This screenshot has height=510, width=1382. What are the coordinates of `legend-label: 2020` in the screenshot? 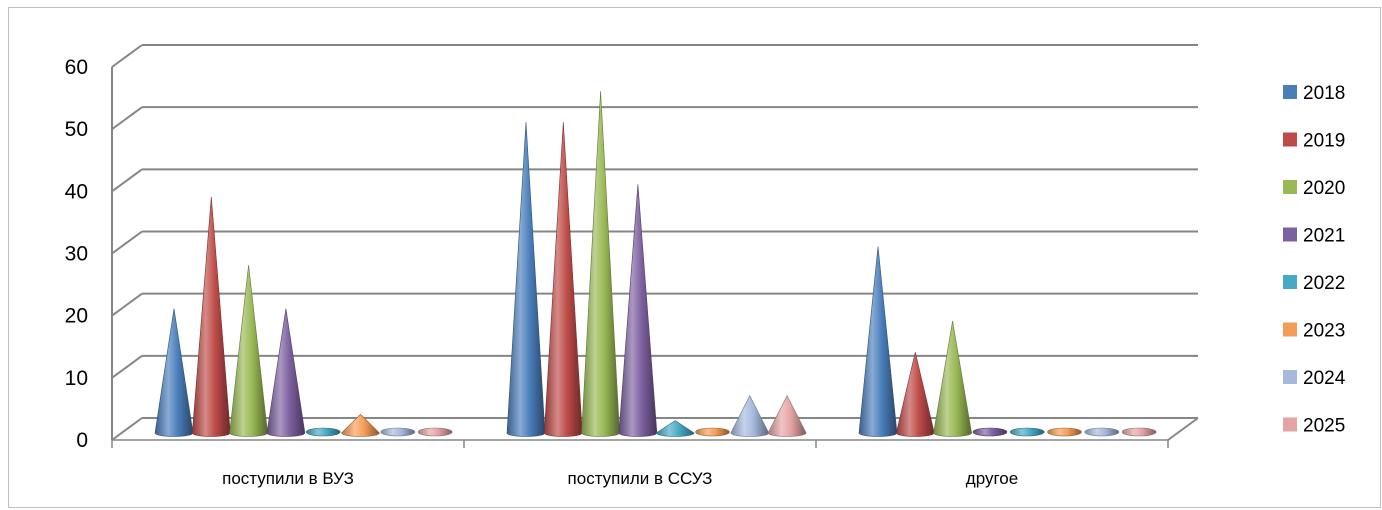 It's located at (1324, 188).